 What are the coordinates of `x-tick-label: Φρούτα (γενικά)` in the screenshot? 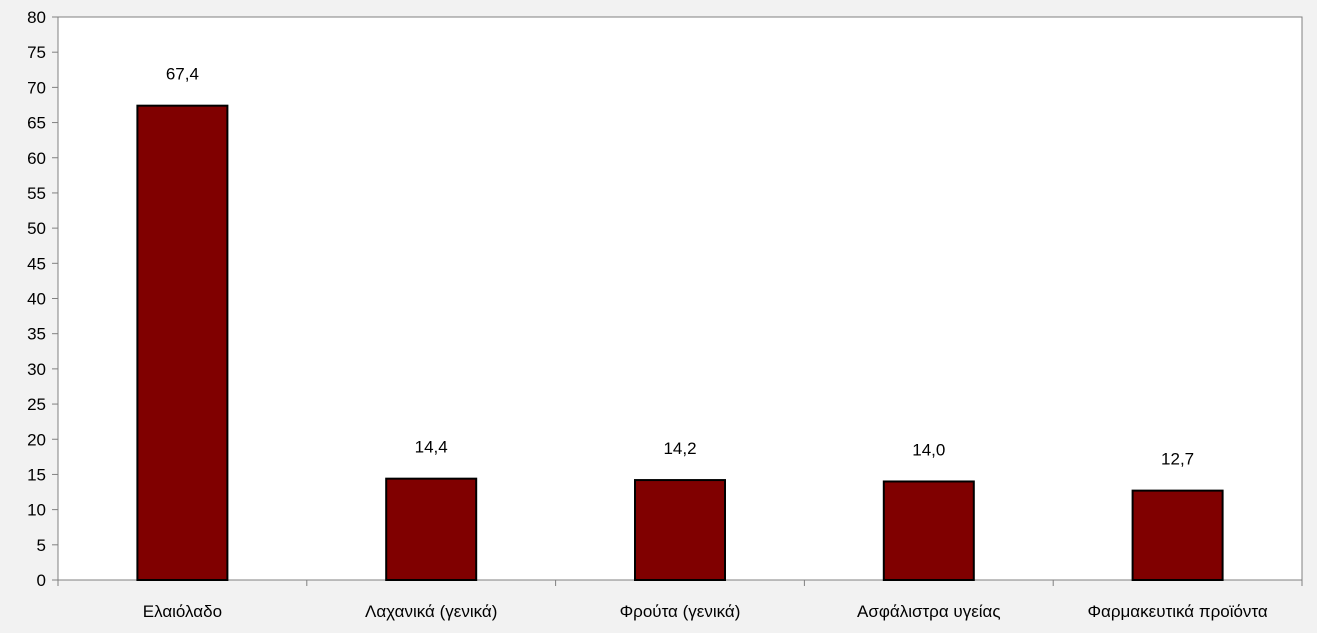 It's located at (680, 611).